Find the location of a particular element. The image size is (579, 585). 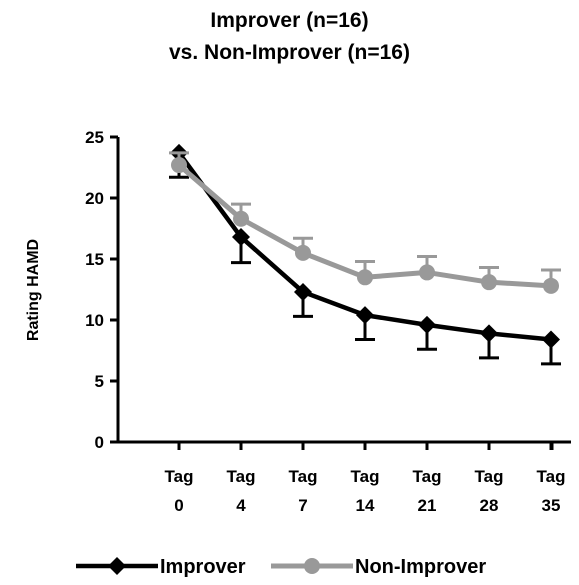

chart-title-line-1: Improver (n=16) is located at coordinates (289, 20).